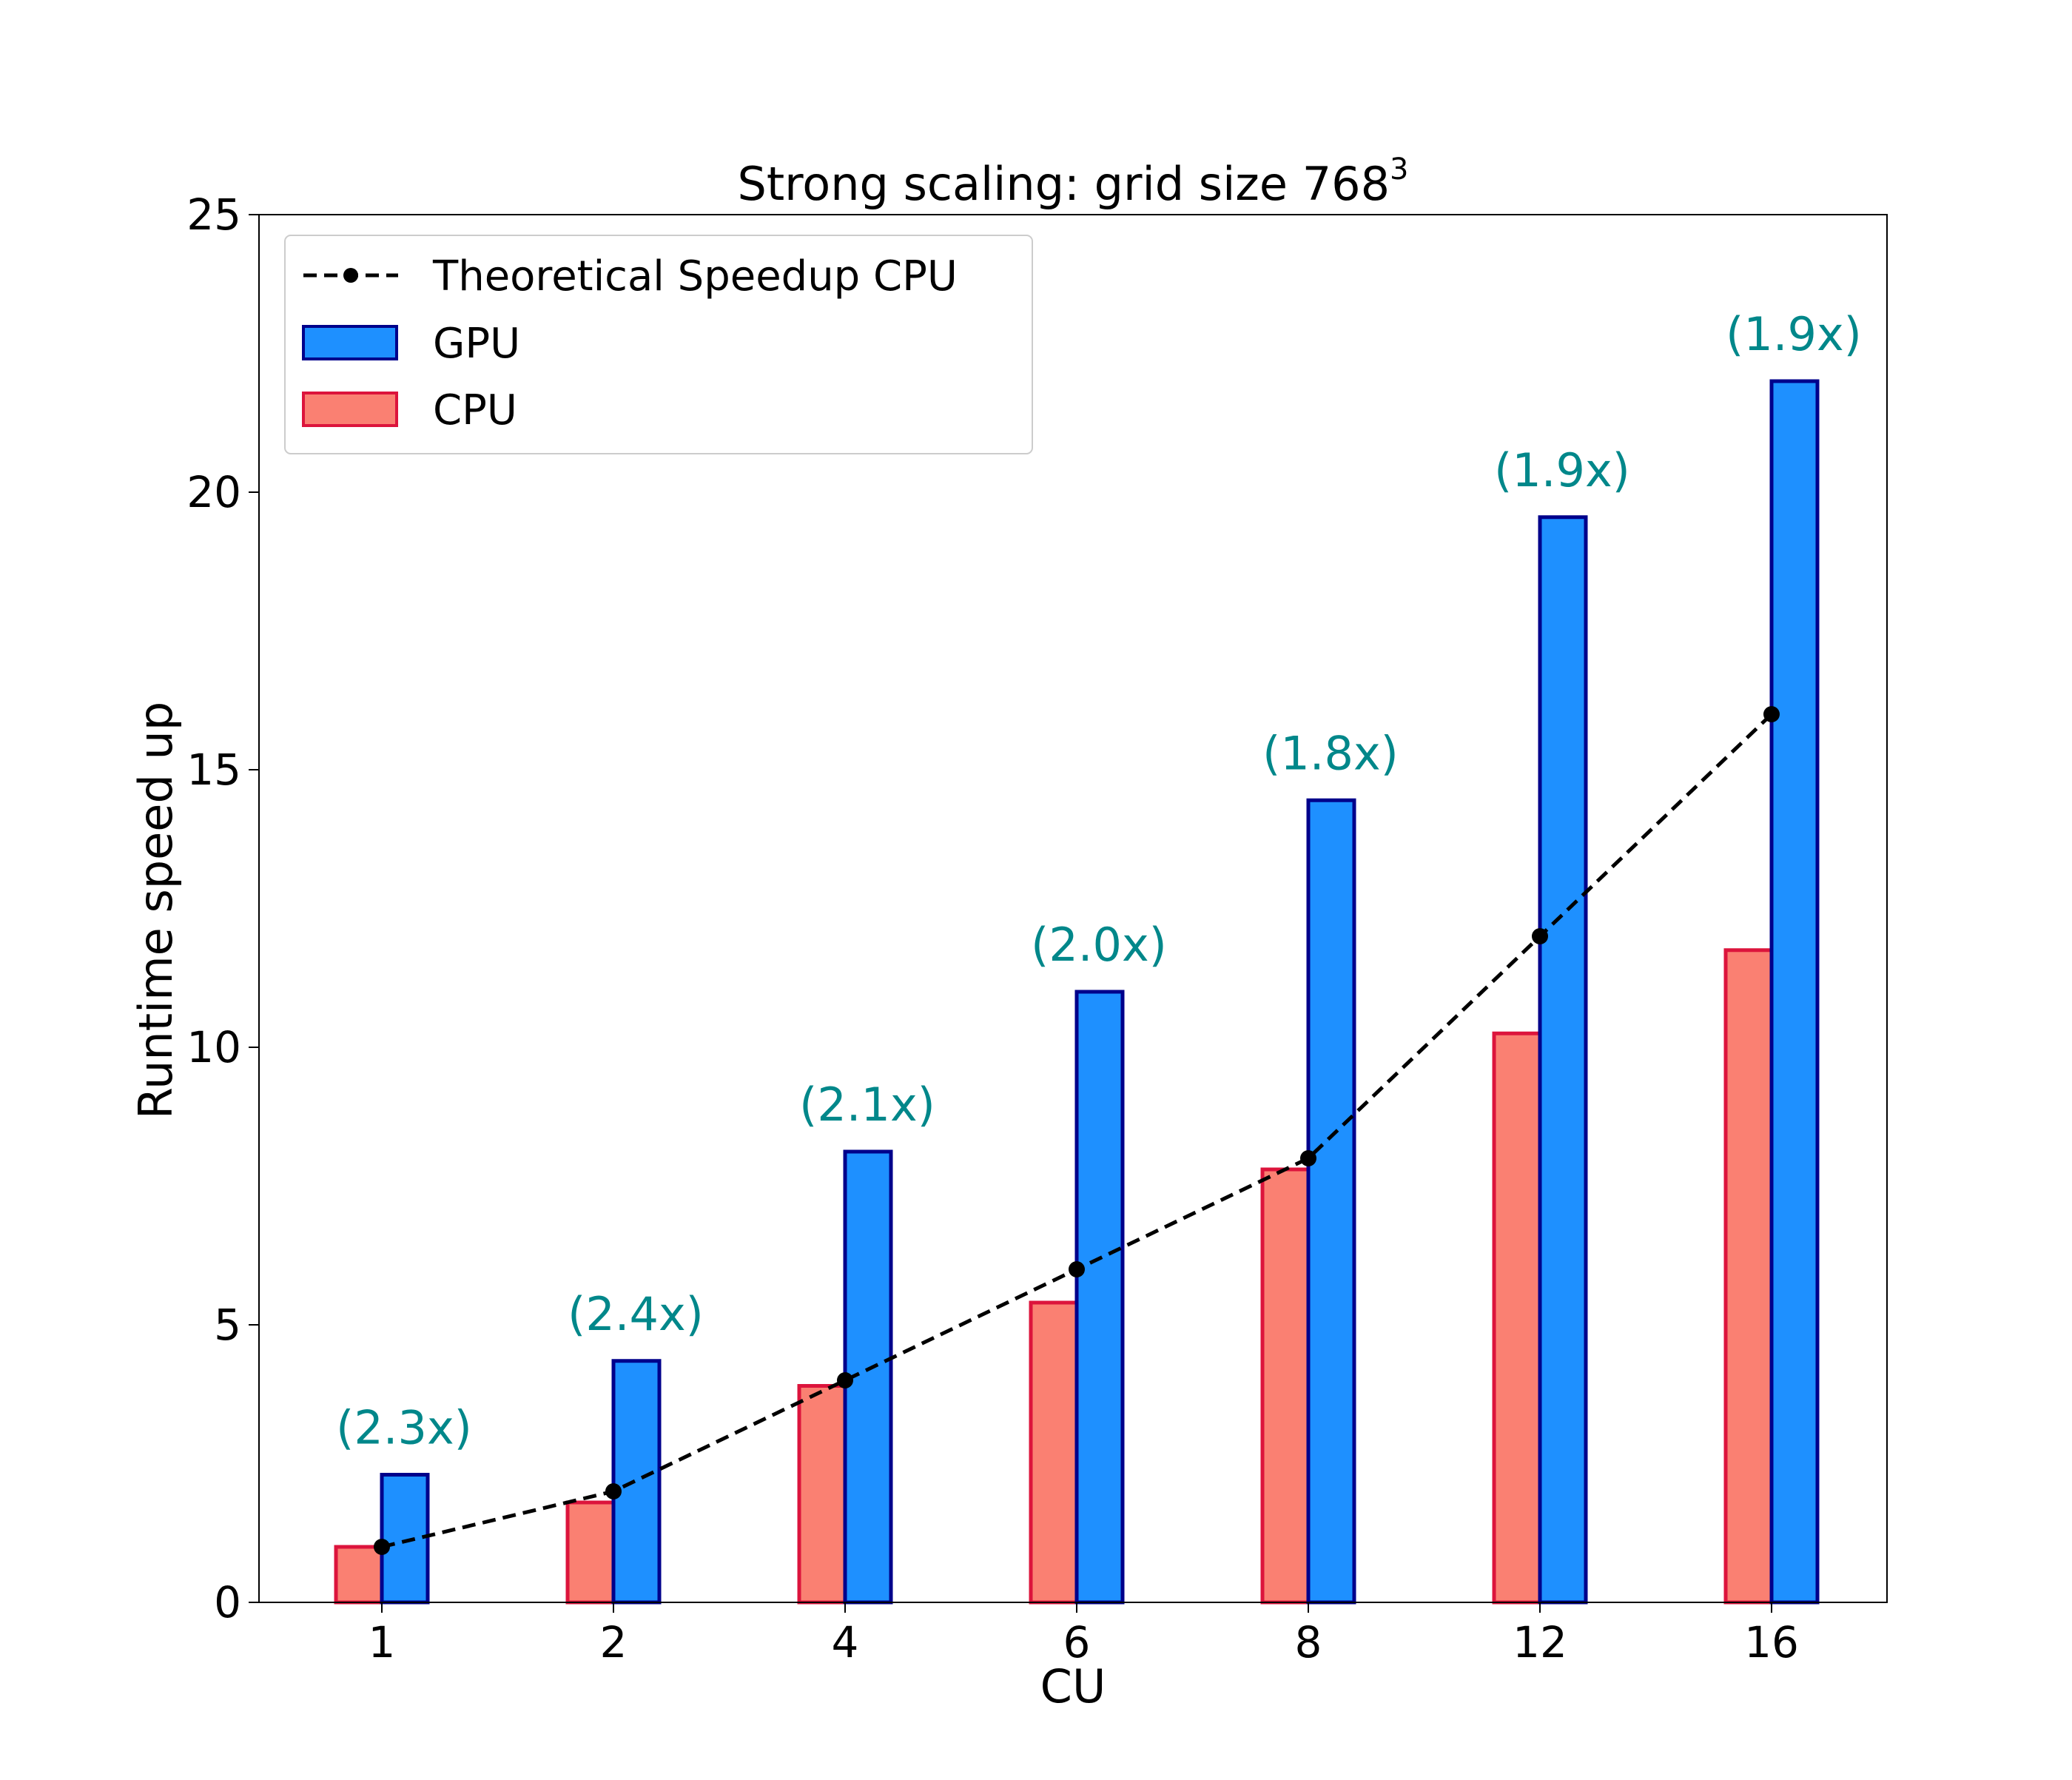  What do you see at coordinates (227, 1325) in the screenshot?
I see `y-tick-label-5: 5` at bounding box center [227, 1325].